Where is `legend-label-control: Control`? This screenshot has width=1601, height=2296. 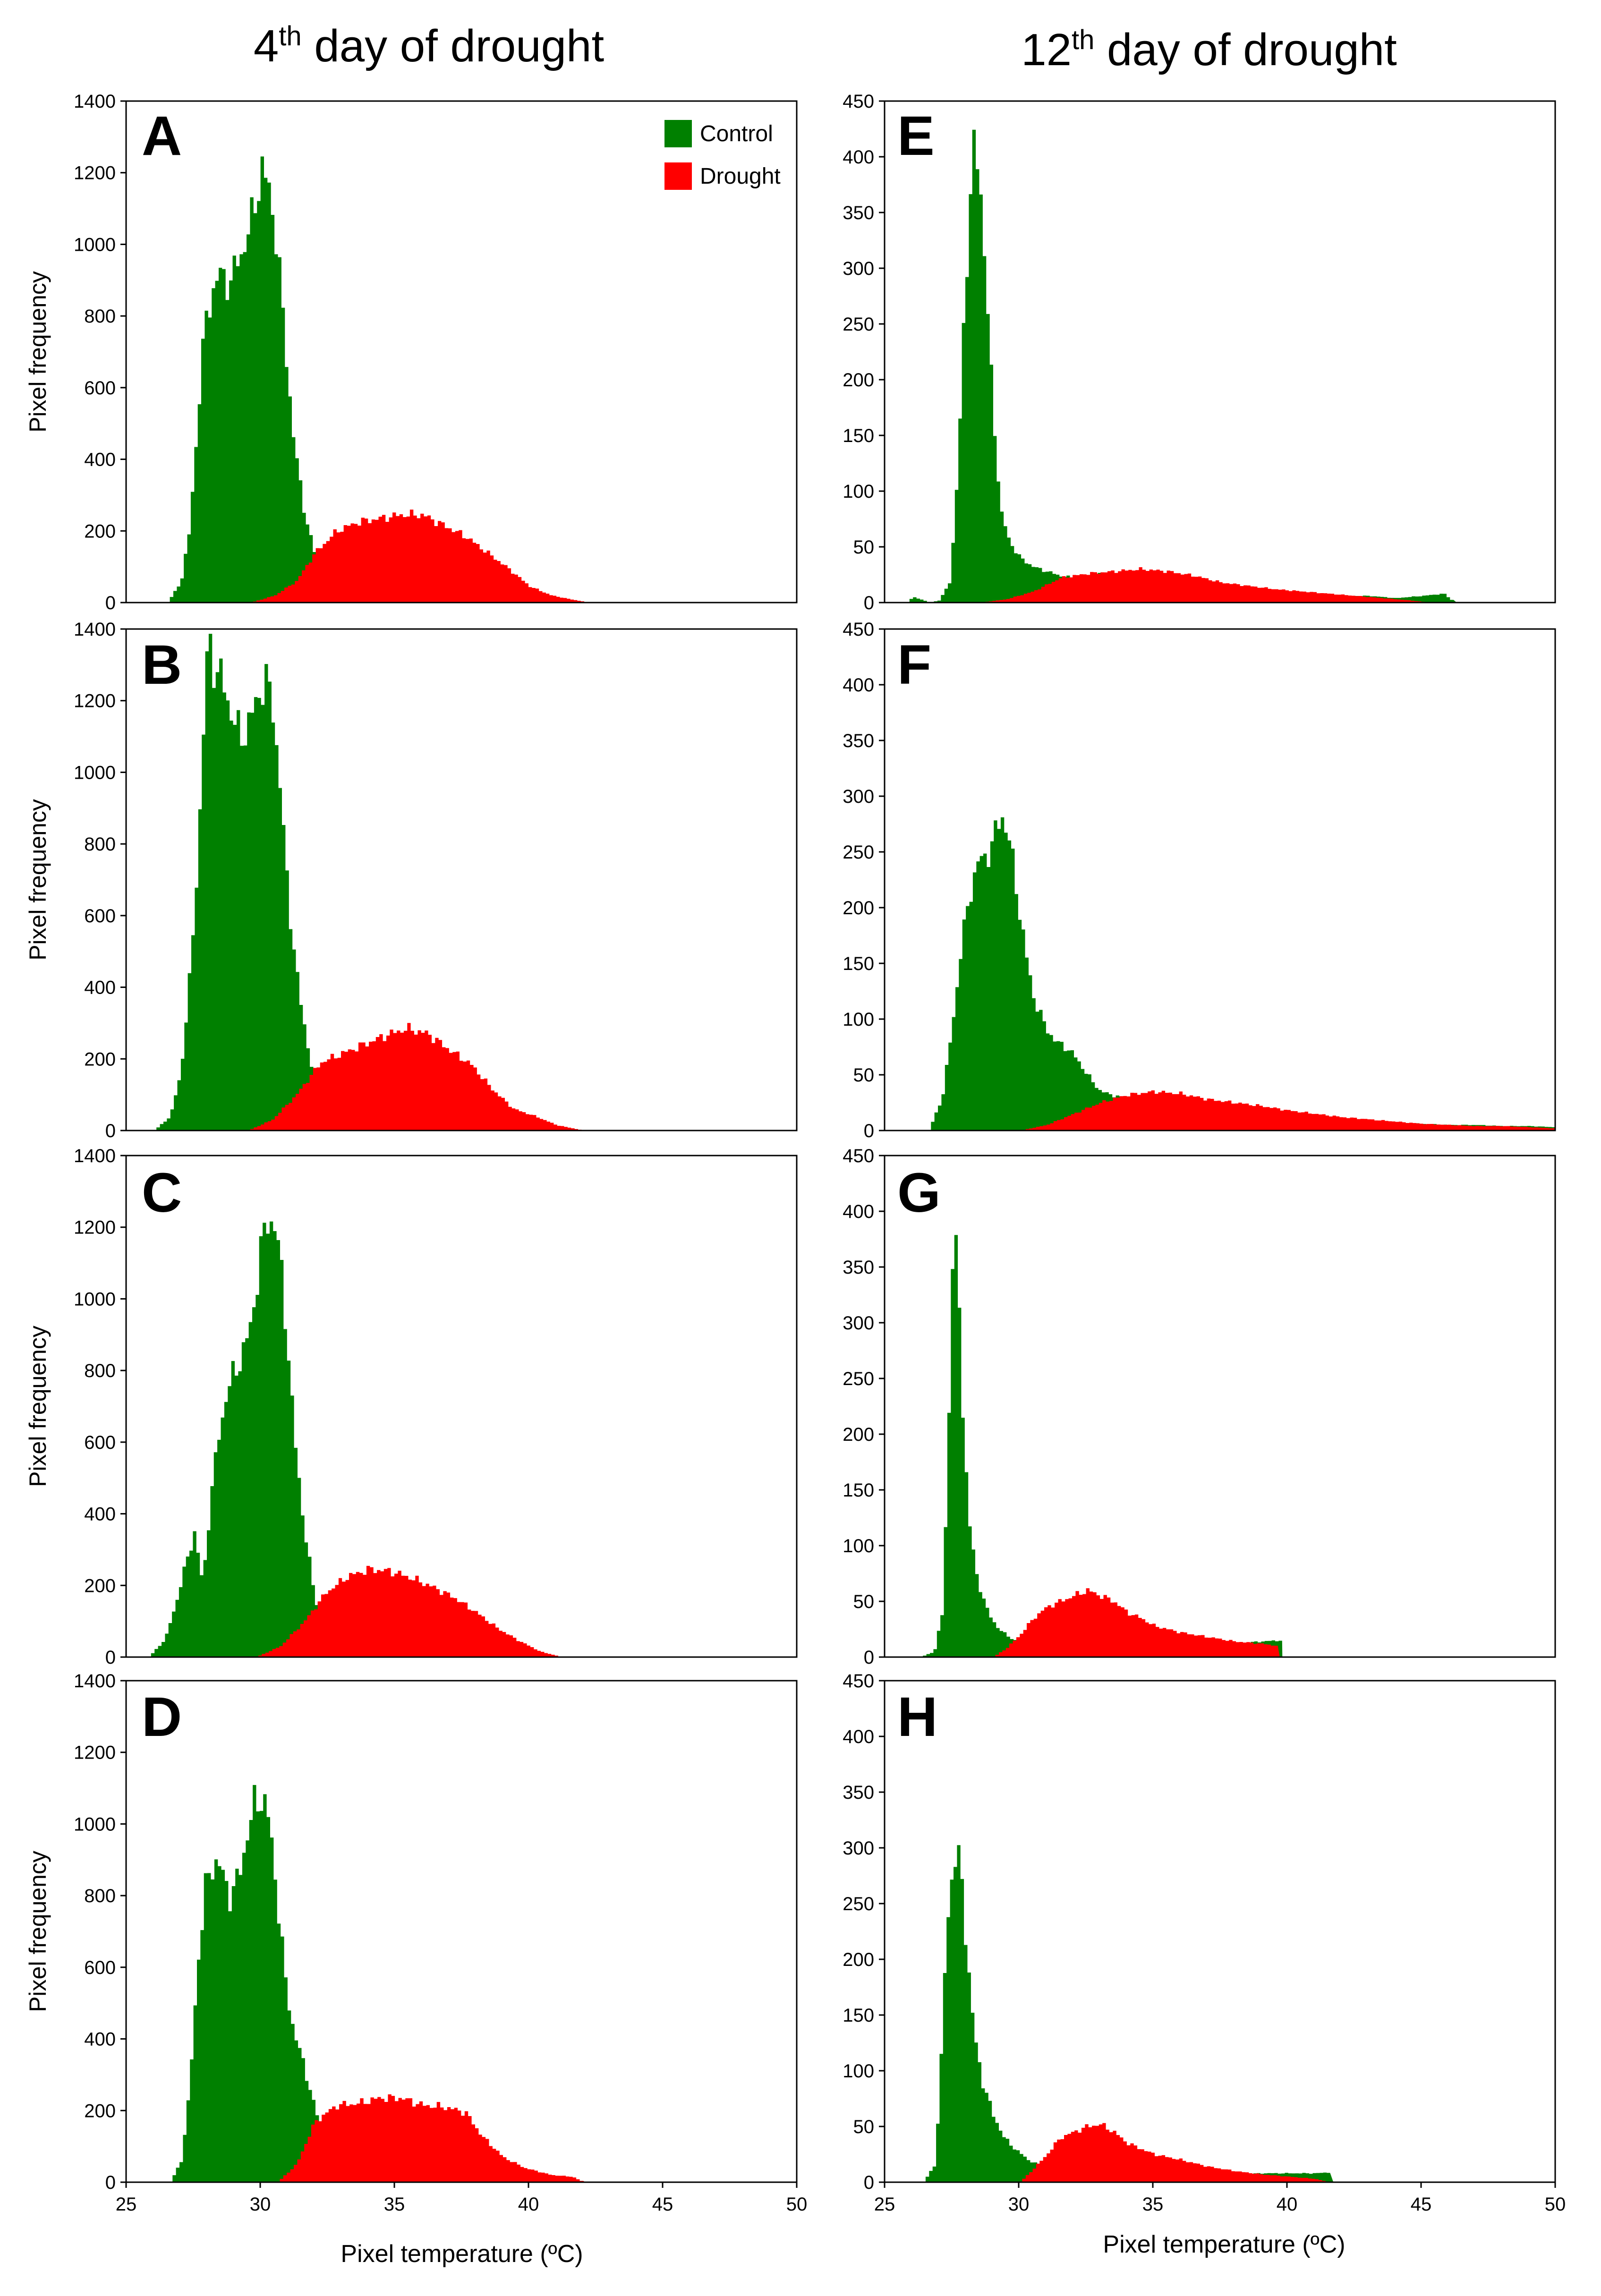
legend-label-control: Control is located at coordinates (736, 133).